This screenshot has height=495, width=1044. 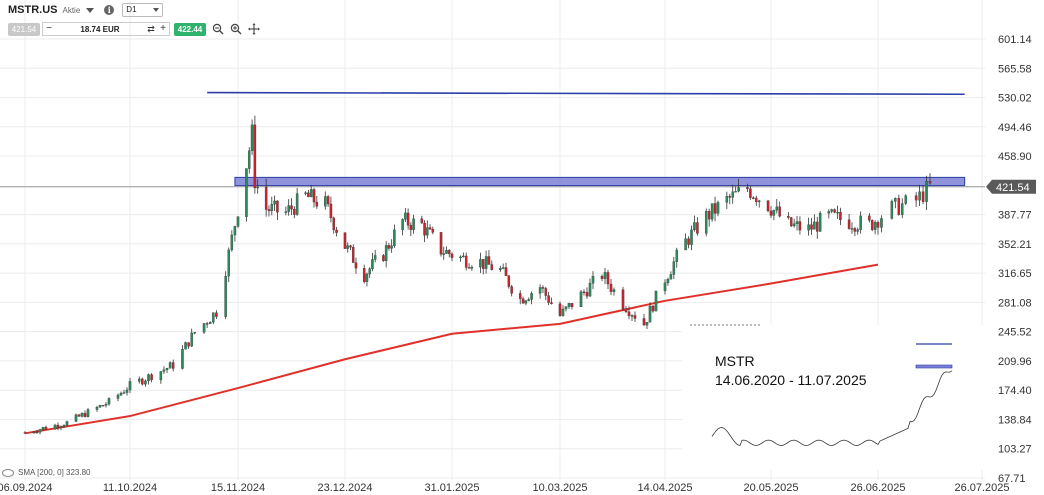 What do you see at coordinates (109, 10) in the screenshot?
I see `info-icon: i` at bounding box center [109, 10].